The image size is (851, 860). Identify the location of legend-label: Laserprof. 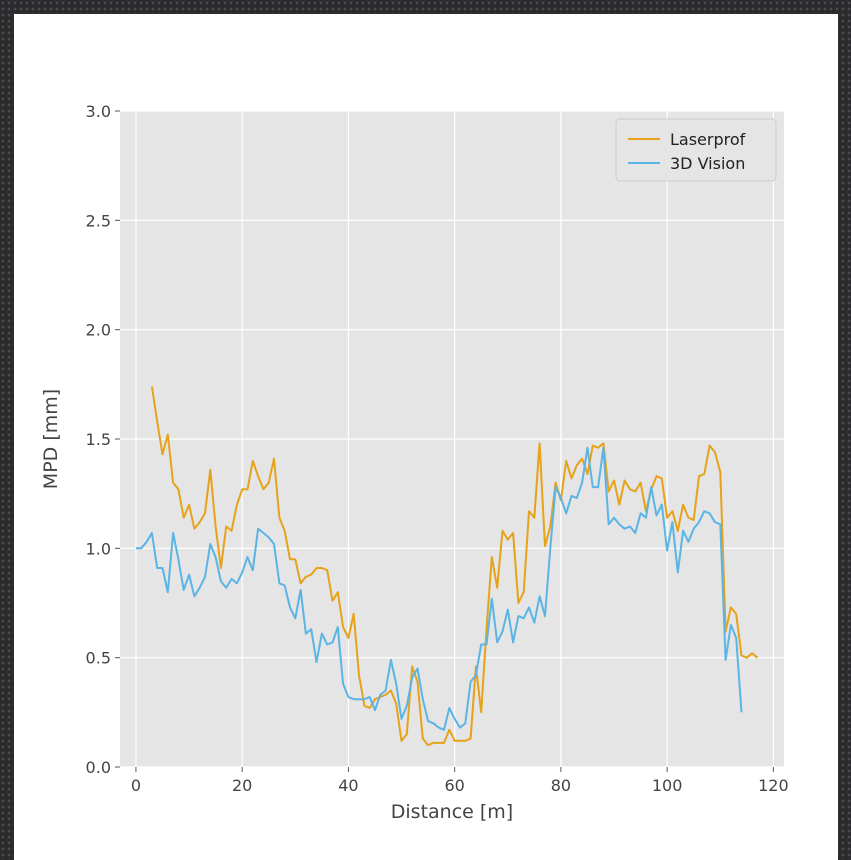
(708, 139).